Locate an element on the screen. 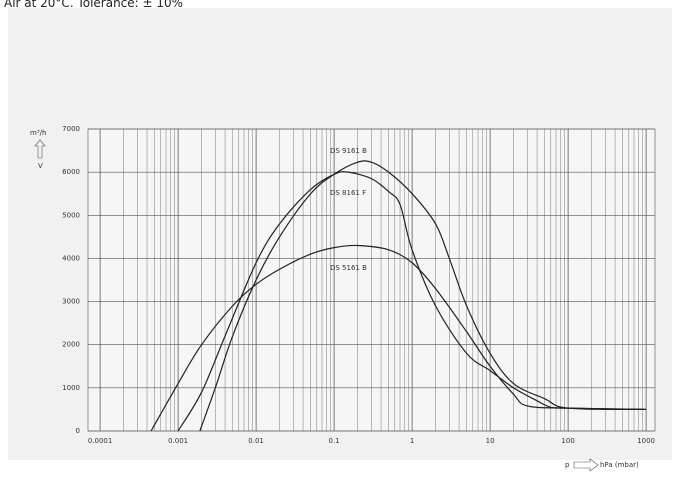 The image size is (680, 491). x-tick-label: 0.01 is located at coordinates (256, 441).